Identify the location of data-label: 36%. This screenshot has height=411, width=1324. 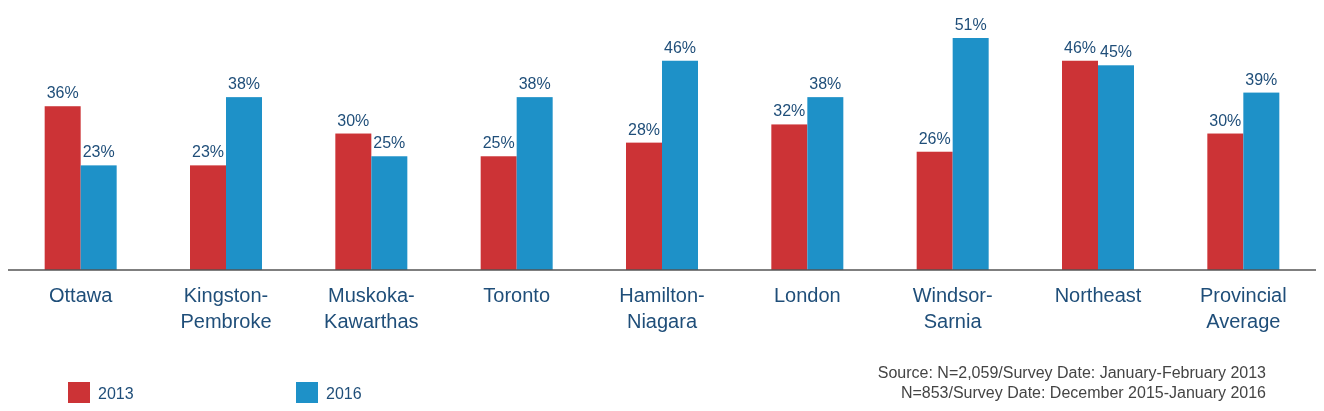
(62, 93).